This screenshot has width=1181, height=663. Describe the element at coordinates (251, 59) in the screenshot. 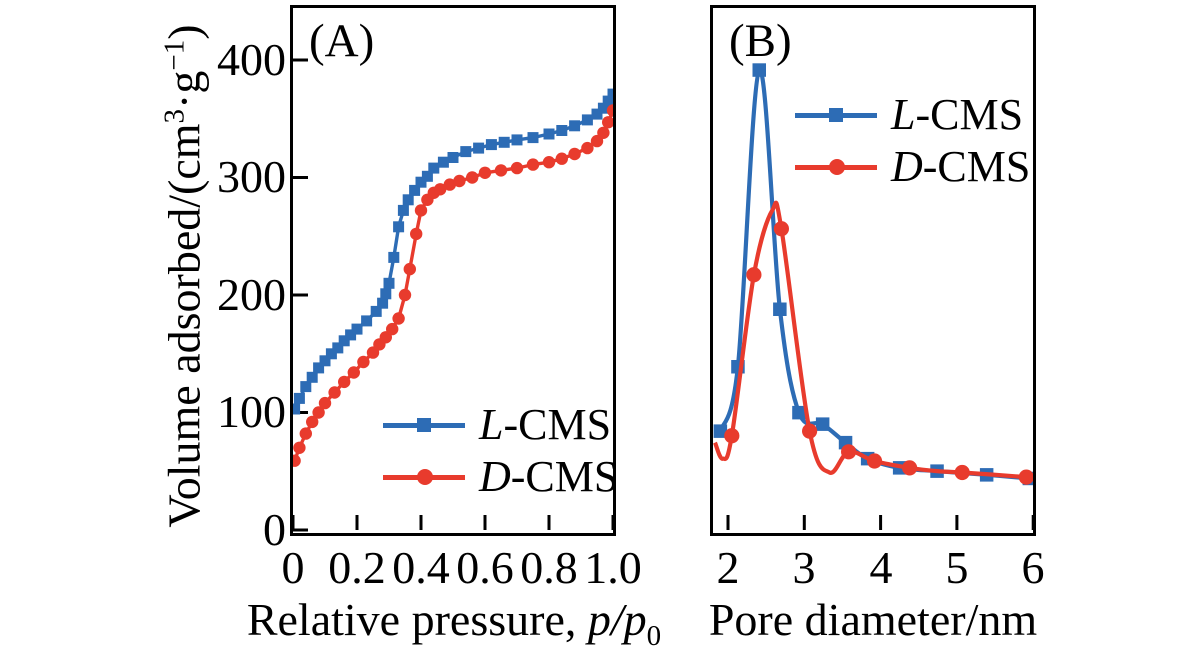

I see `y-tick-label-400: 400` at that location.